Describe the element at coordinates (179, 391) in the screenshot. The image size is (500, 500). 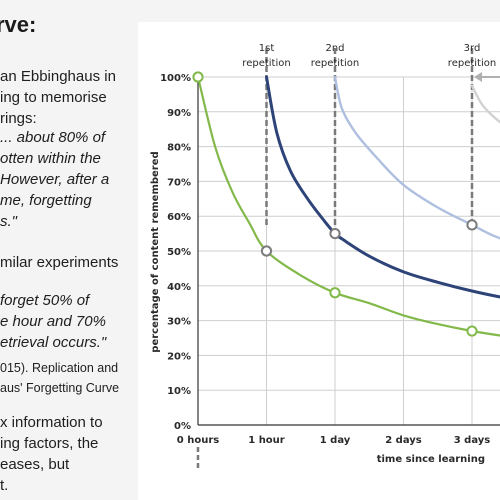
I see `y-tick-label: 10%` at that location.